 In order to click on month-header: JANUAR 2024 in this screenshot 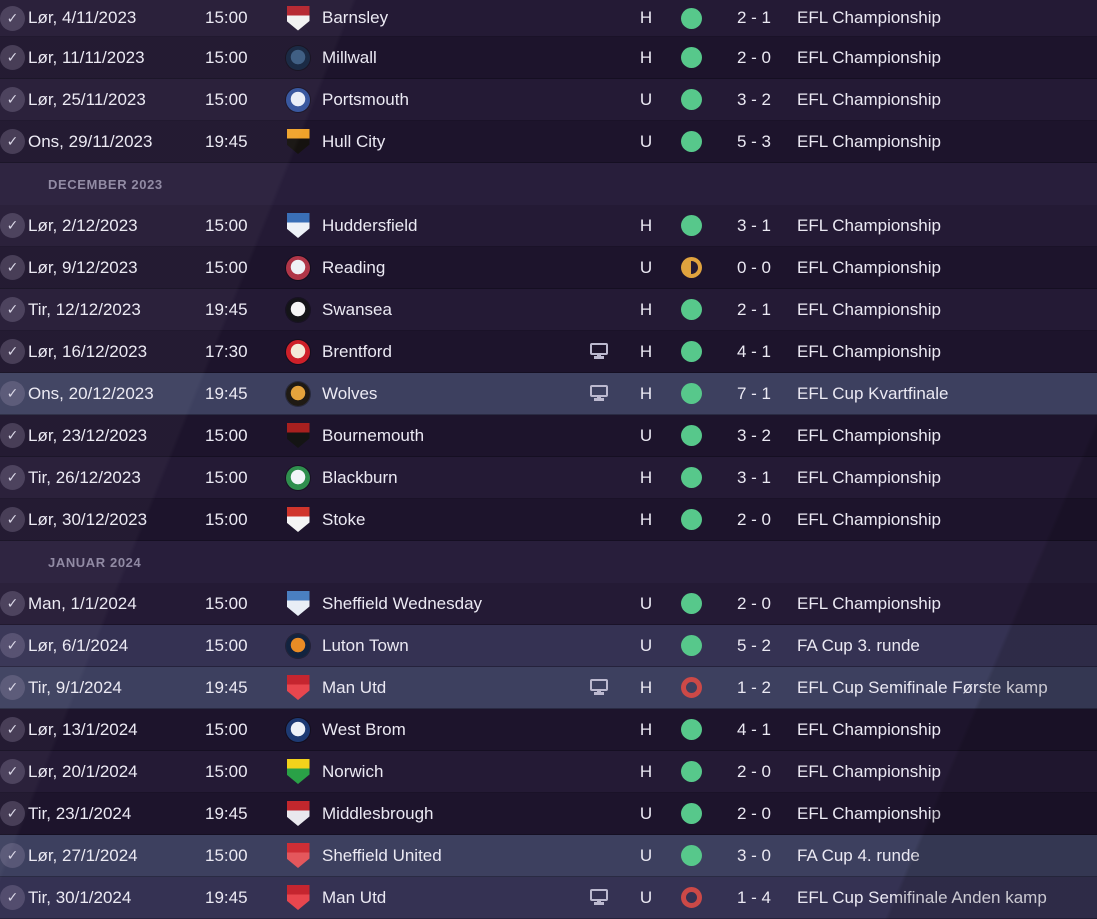, I will do `click(548, 562)`.